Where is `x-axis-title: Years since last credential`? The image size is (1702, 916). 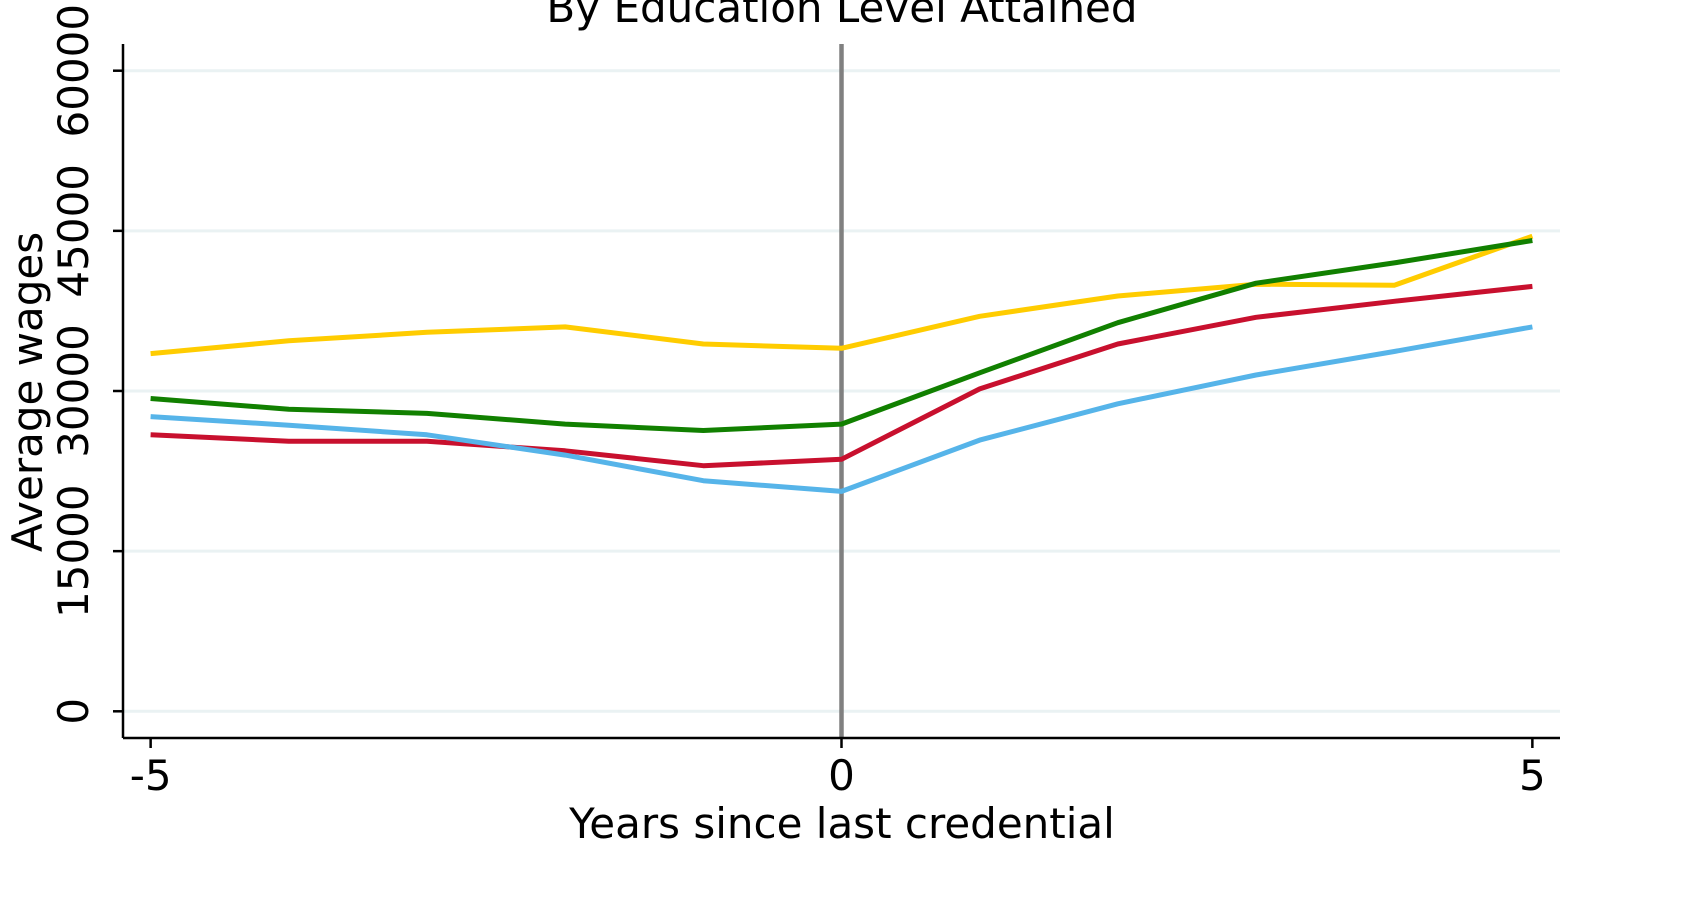 x-axis-title: Years since last credential is located at coordinates (841, 823).